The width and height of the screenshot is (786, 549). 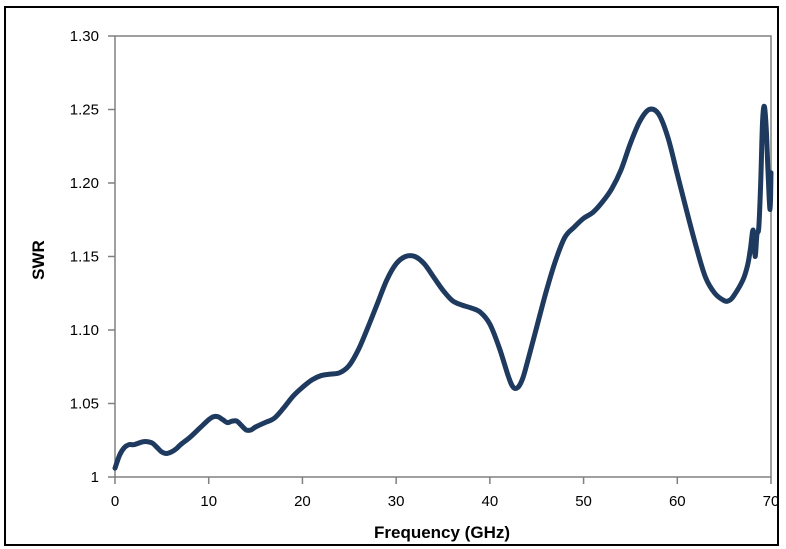 What do you see at coordinates (208, 501) in the screenshot?
I see `x-tick-label: 10` at bounding box center [208, 501].